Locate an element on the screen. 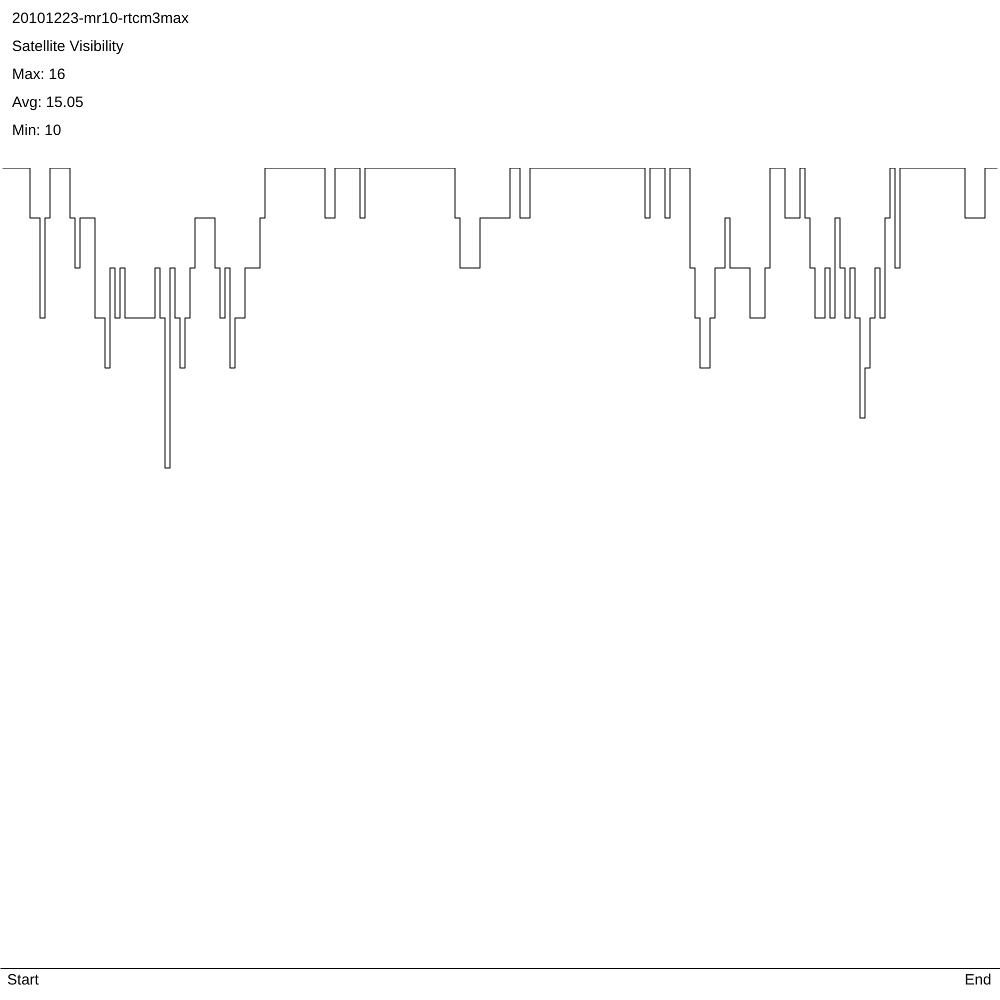  chart-title: 20101223-mr10-rtcm3max is located at coordinates (101, 18).